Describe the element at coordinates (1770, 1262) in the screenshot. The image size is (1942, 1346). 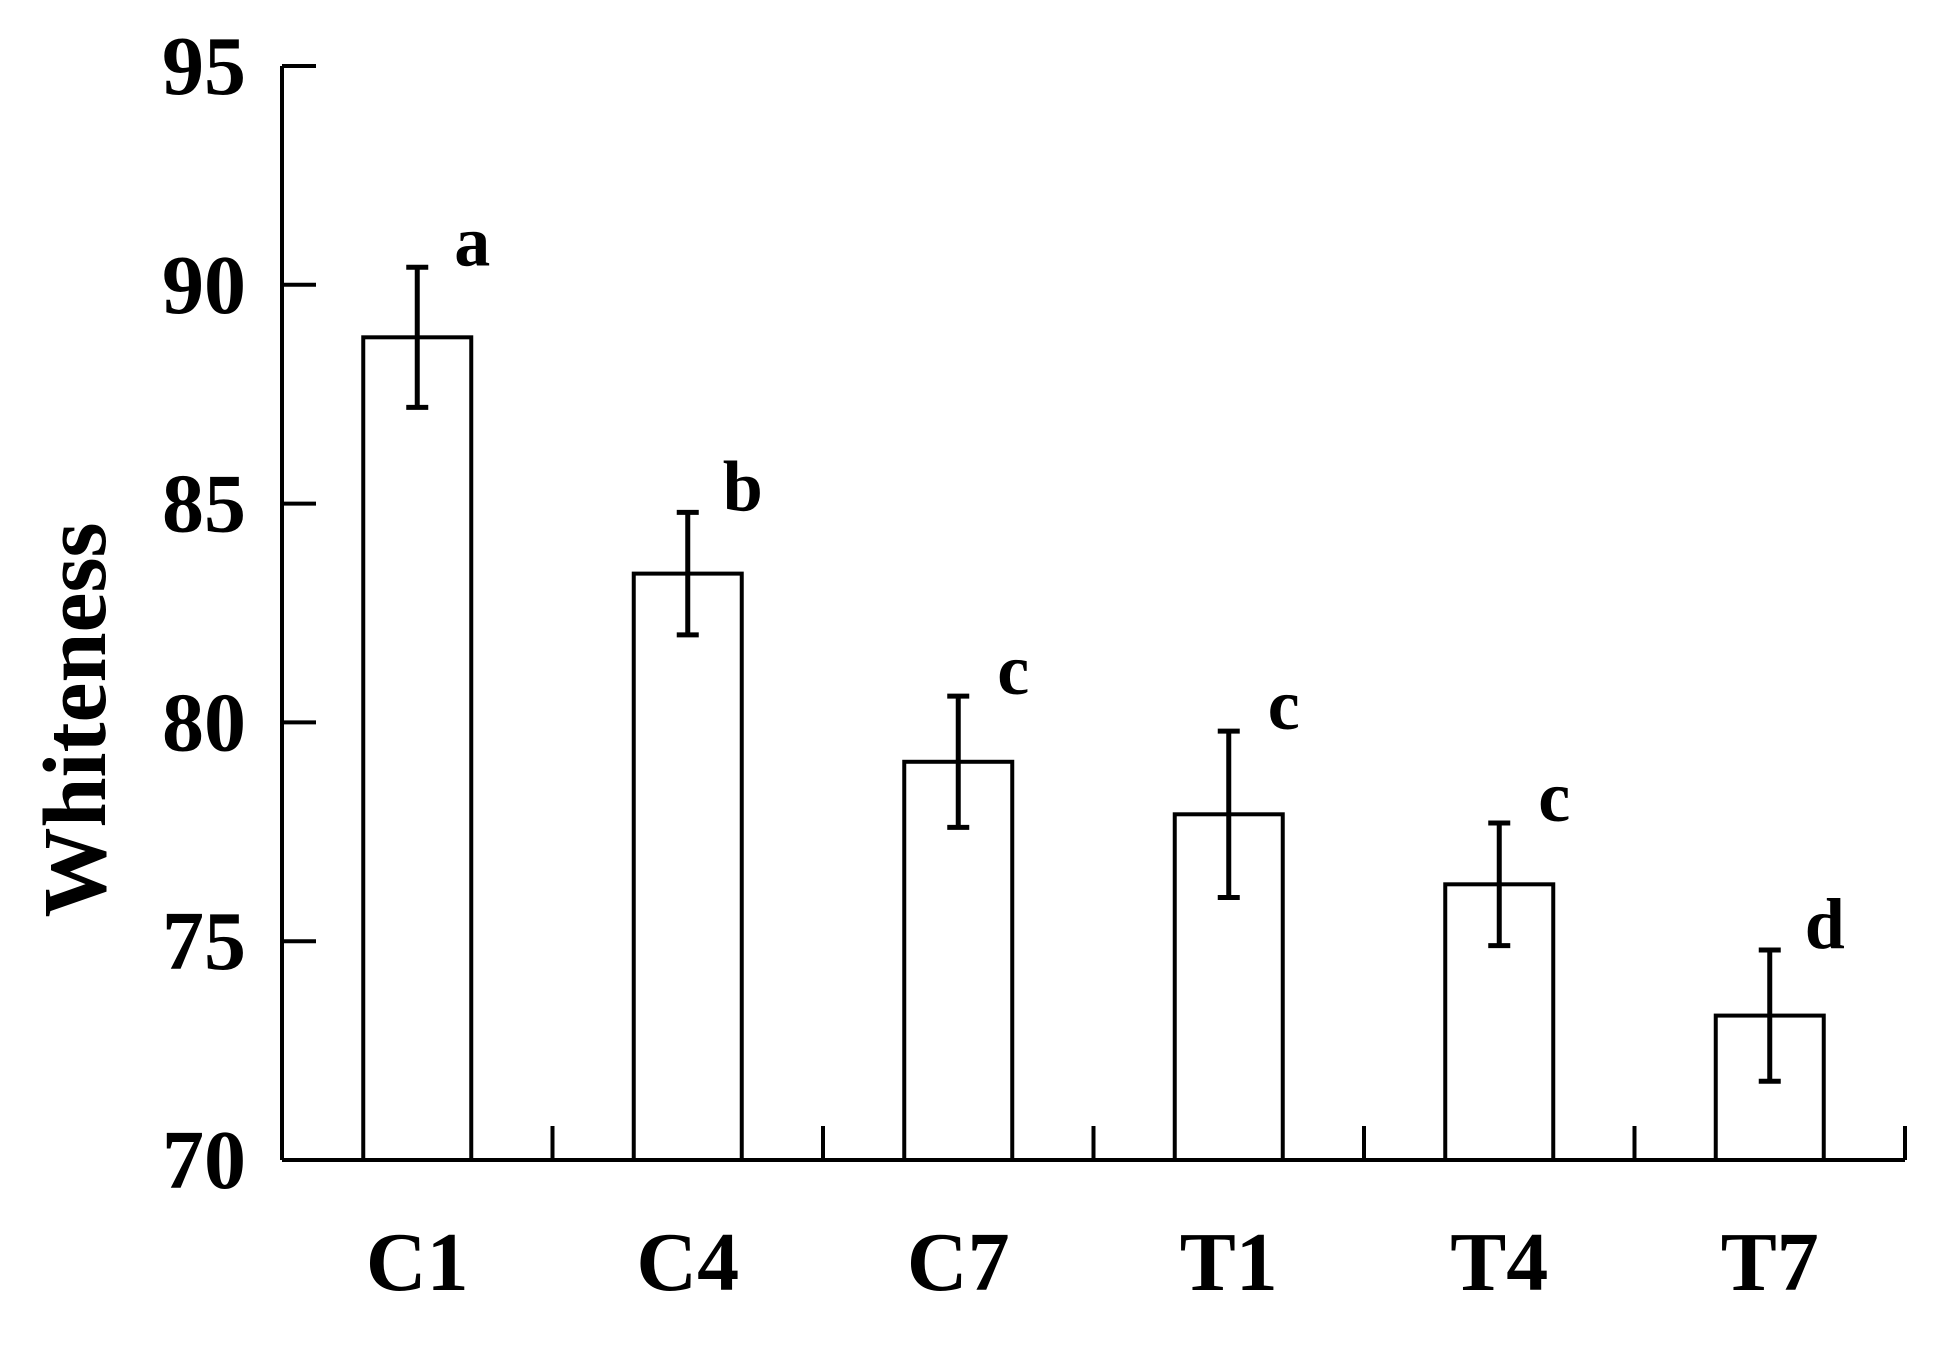
I see `x-tick-label: T7` at that location.